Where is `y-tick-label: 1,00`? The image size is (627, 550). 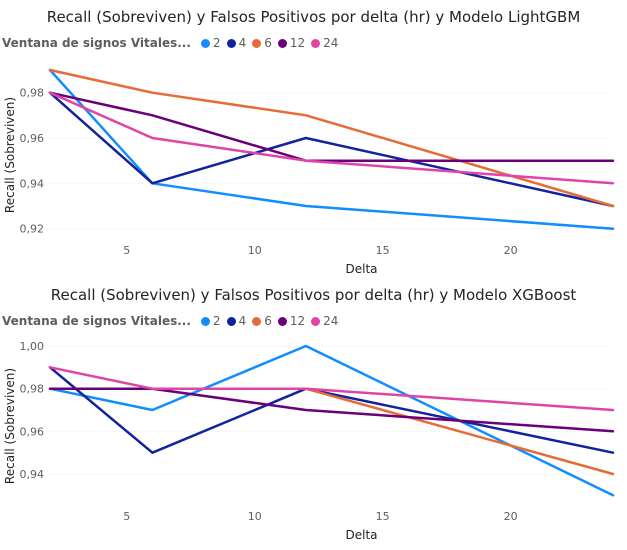 y-tick-label: 1,00 is located at coordinates (32, 346).